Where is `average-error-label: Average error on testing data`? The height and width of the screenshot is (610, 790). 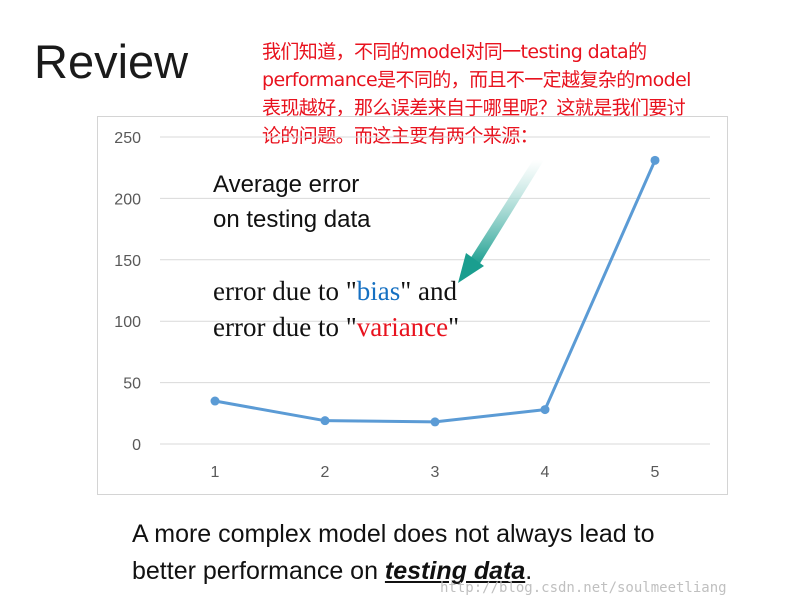 average-error-label: Average error on testing data is located at coordinates (291, 202).